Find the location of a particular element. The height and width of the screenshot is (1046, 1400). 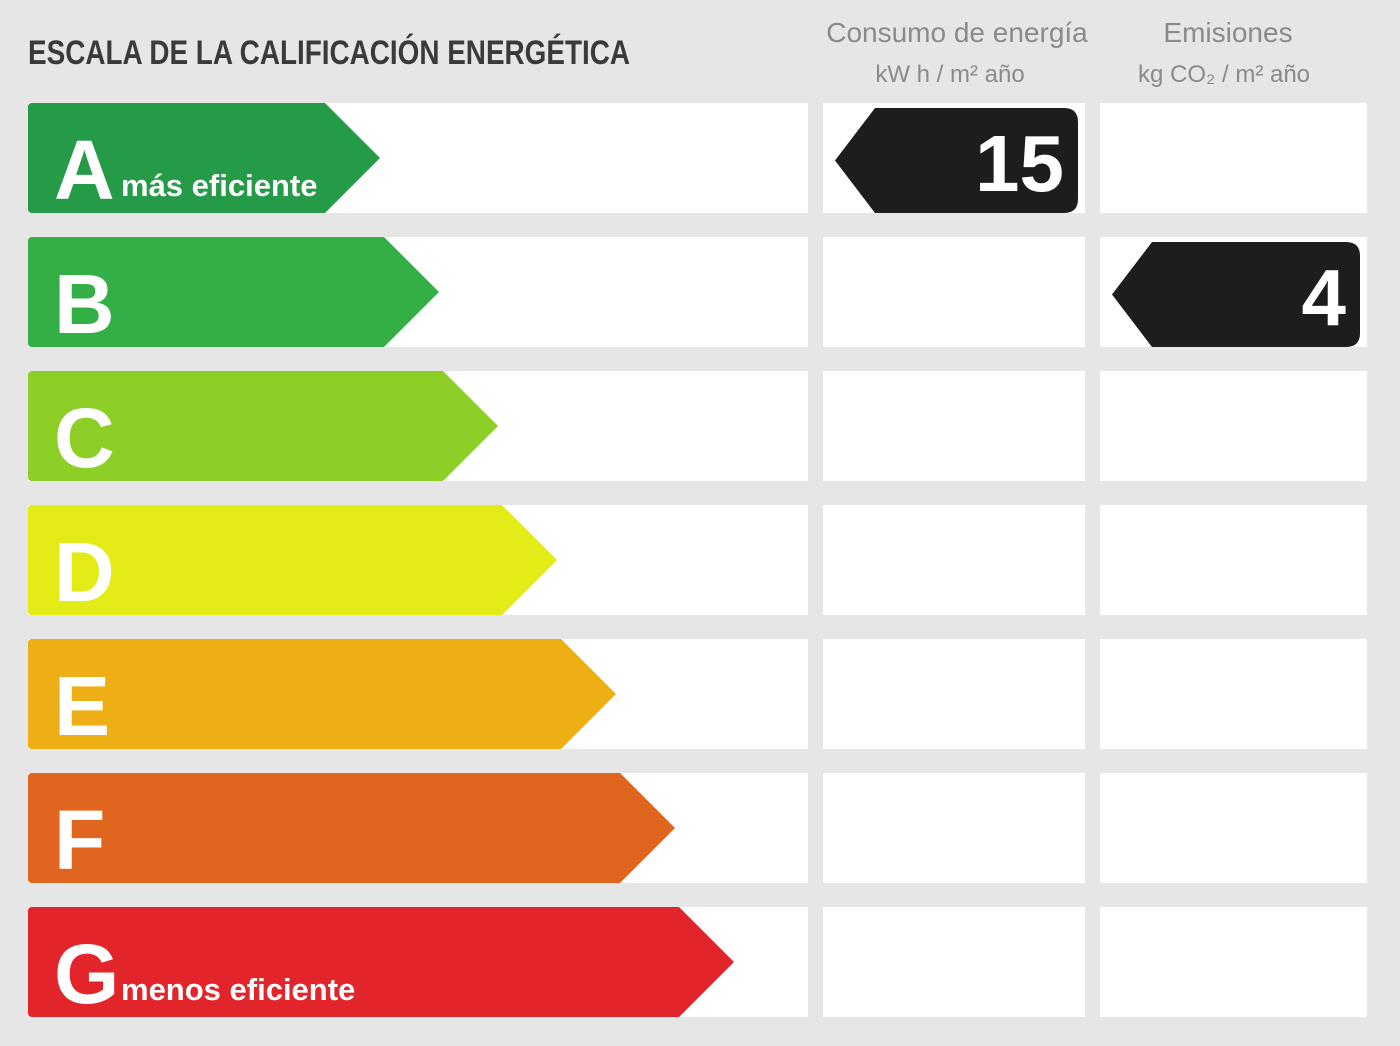

rating-letter: E is located at coordinates (82, 706).